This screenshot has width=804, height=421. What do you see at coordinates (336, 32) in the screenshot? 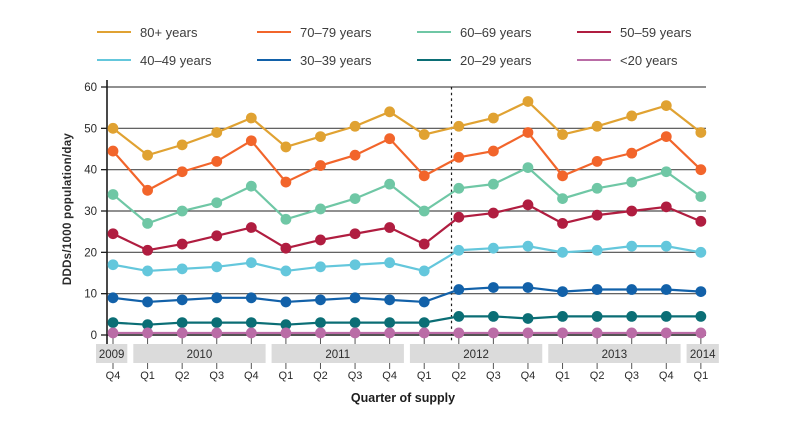
I see `legend-label: 70–79 years` at bounding box center [336, 32].